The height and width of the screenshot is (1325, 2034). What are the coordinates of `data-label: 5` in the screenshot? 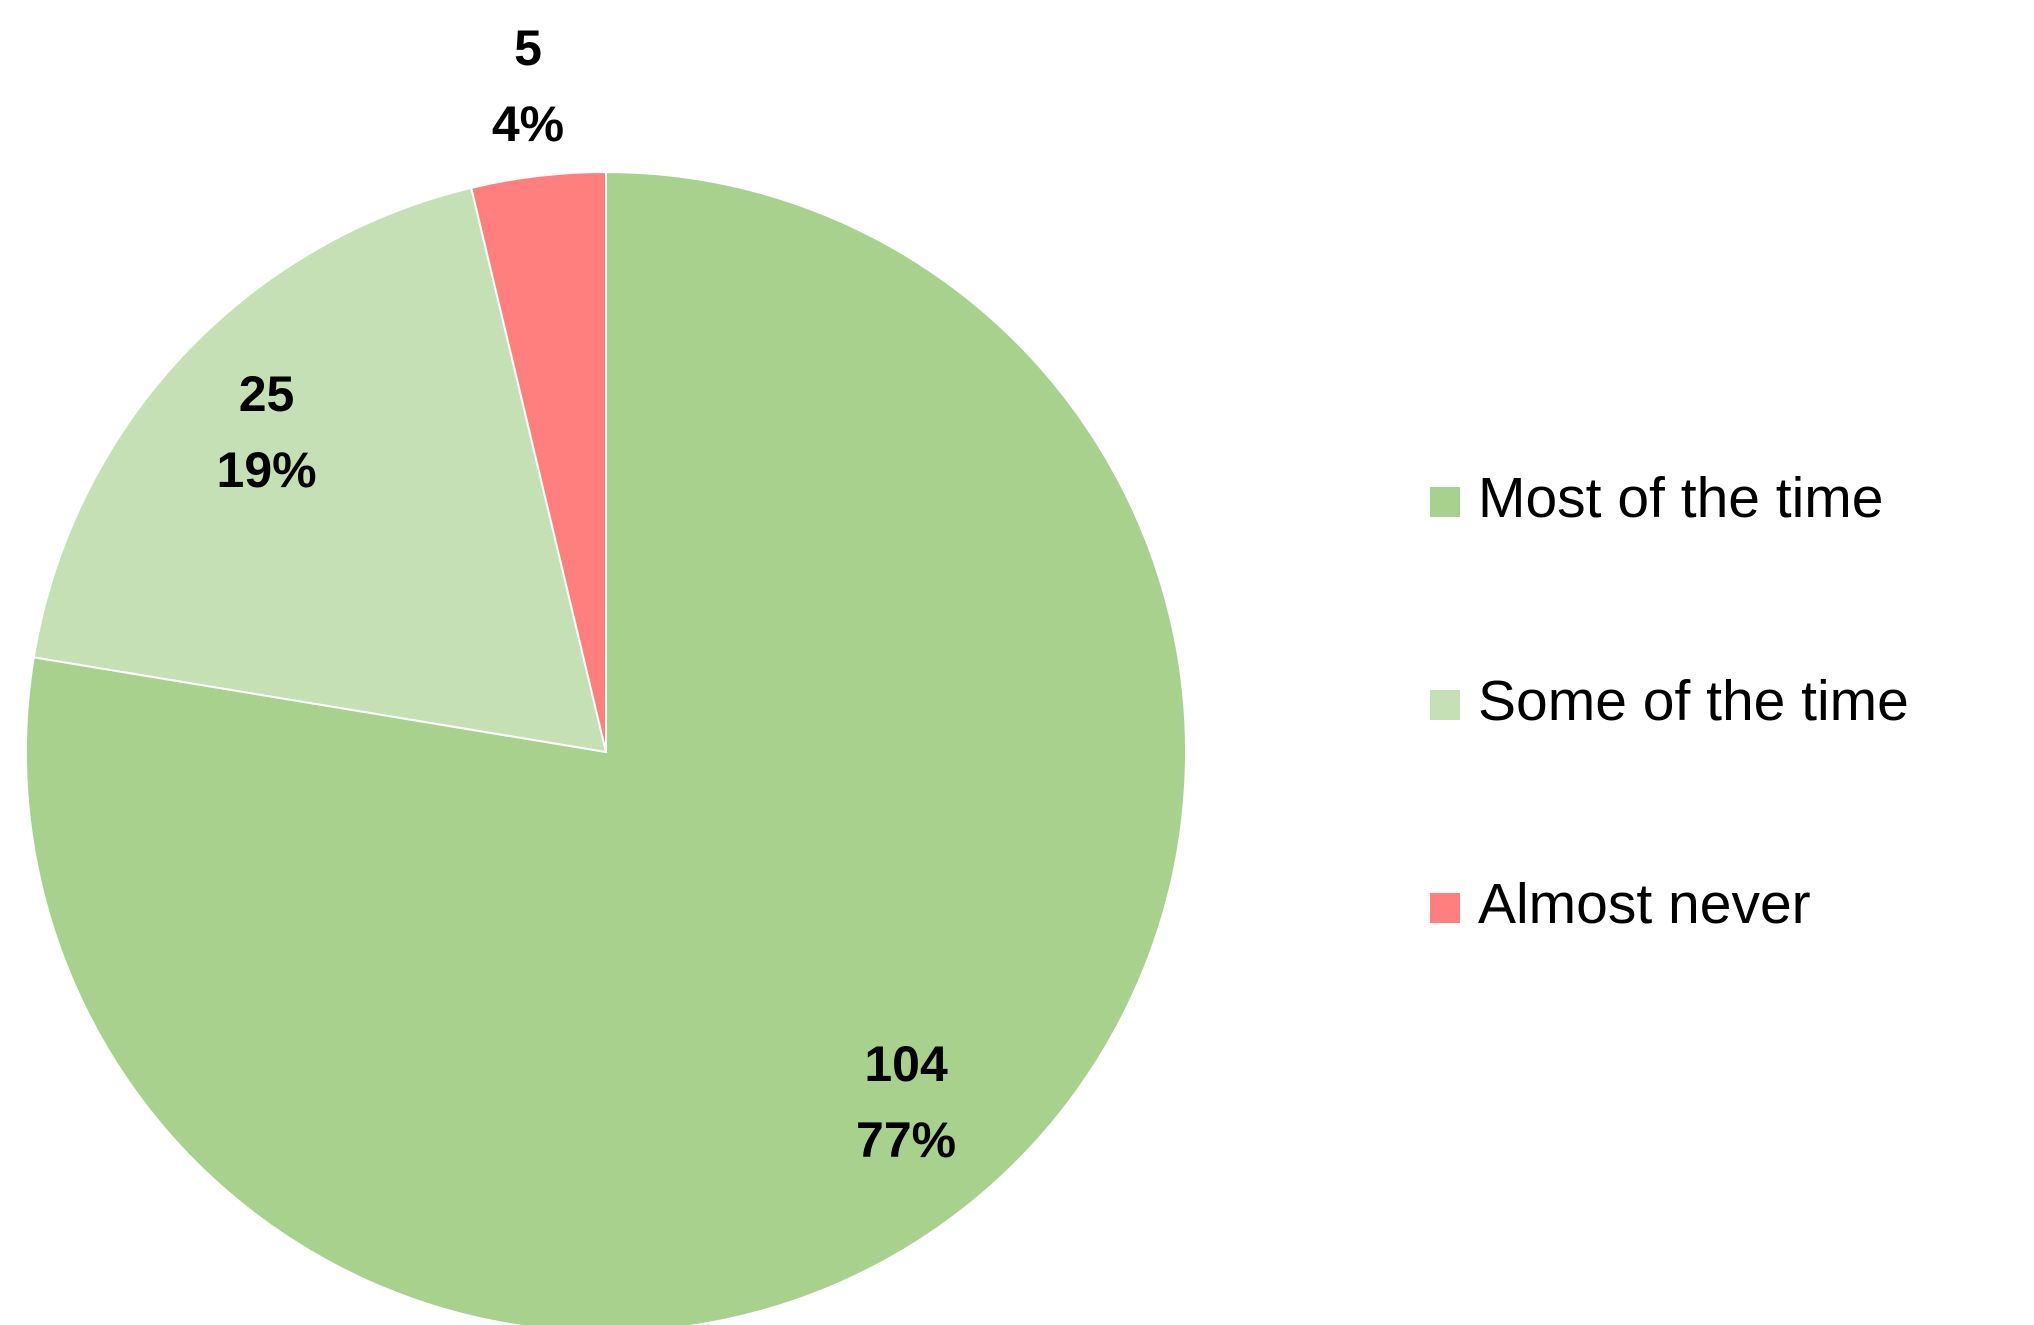 It's located at (528, 48).